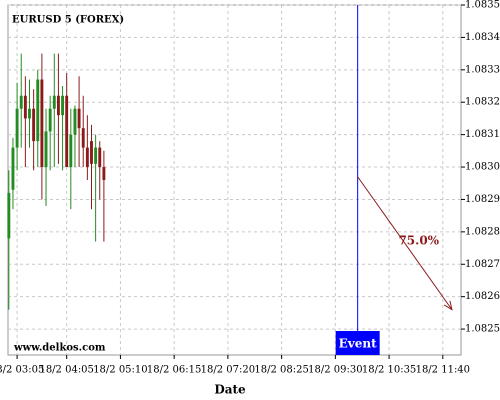  What do you see at coordinates (482, 199) in the screenshot?
I see `y-tick-label: 1.0829` at bounding box center [482, 199].